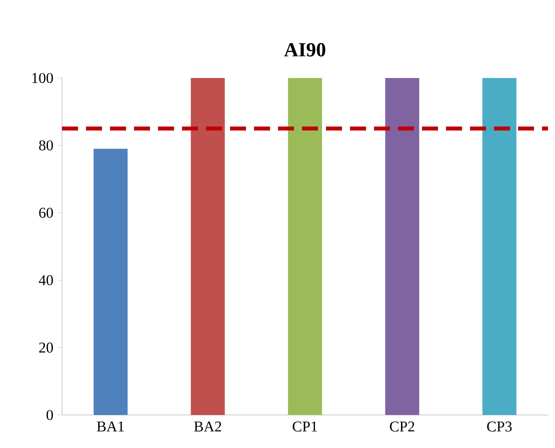 The width and height of the screenshot is (555, 448). I want to click on y-tick-label: 100, so click(42, 78).